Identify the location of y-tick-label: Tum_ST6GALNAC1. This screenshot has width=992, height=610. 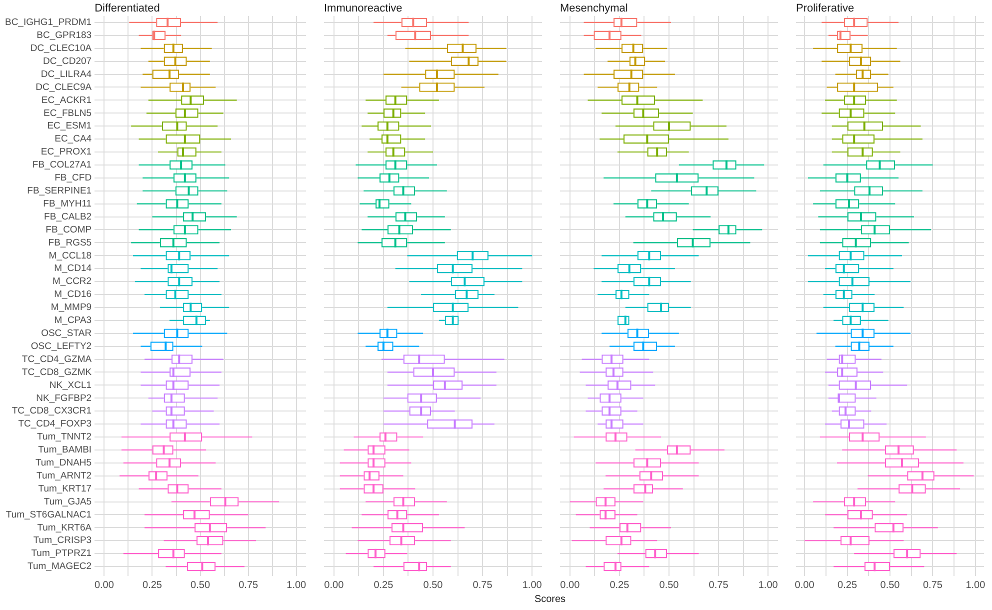
(49, 514).